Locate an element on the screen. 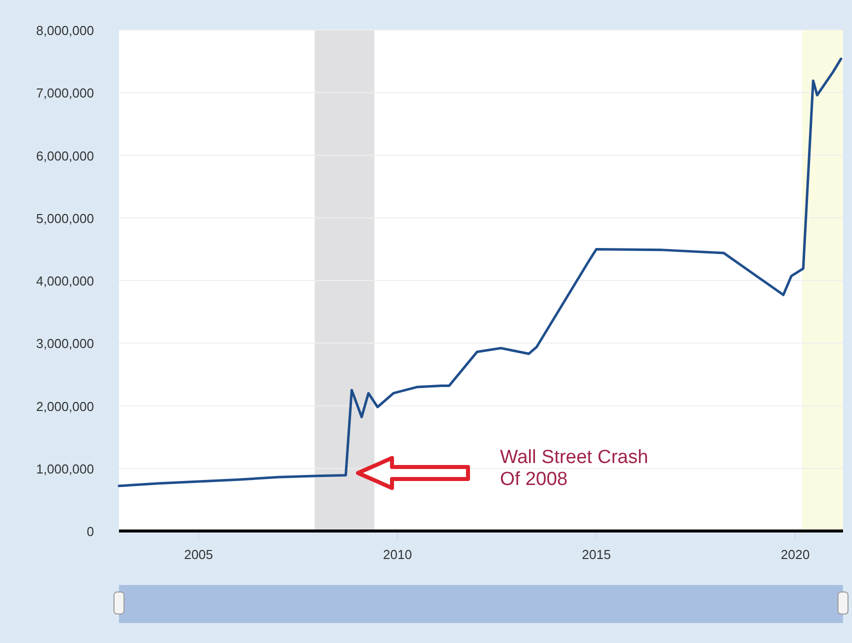 This screenshot has width=852, height=643. y-tick-label: 2,000,000 is located at coordinates (65, 406).